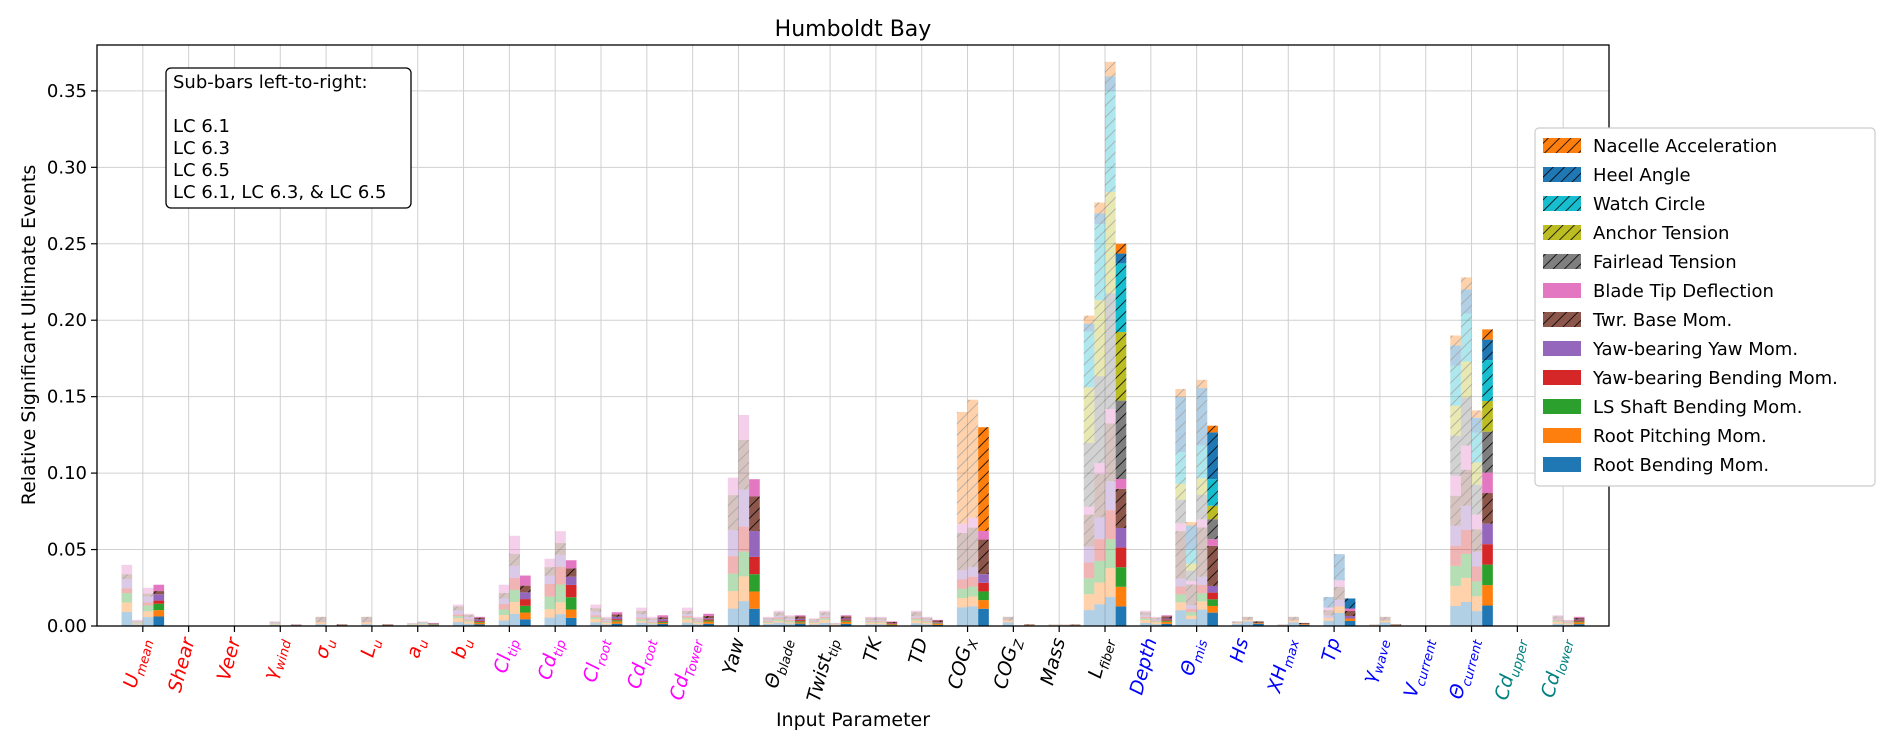  What do you see at coordinates (1697, 407) in the screenshot?
I see `legend-label: LS Shaft Bending Mom.` at bounding box center [1697, 407].